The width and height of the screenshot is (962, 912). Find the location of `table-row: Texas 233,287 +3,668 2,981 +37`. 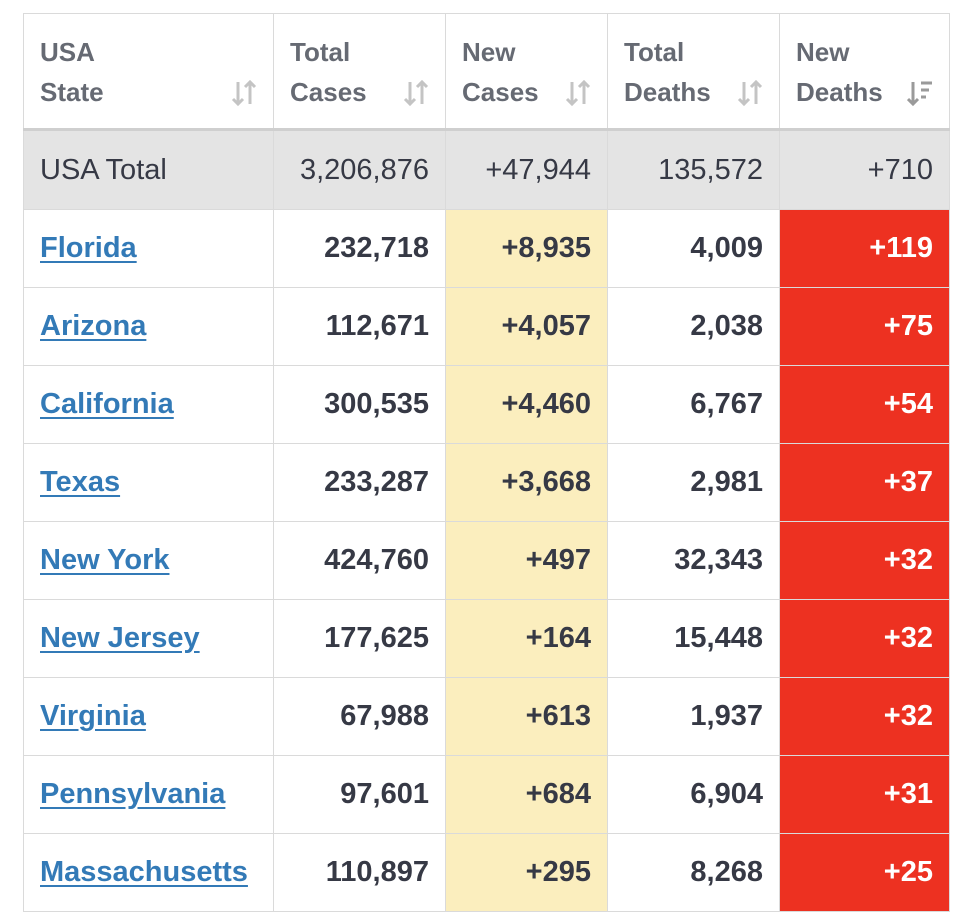

table-row: Texas 233,287 +3,668 2,981 +37 is located at coordinates (486, 482).